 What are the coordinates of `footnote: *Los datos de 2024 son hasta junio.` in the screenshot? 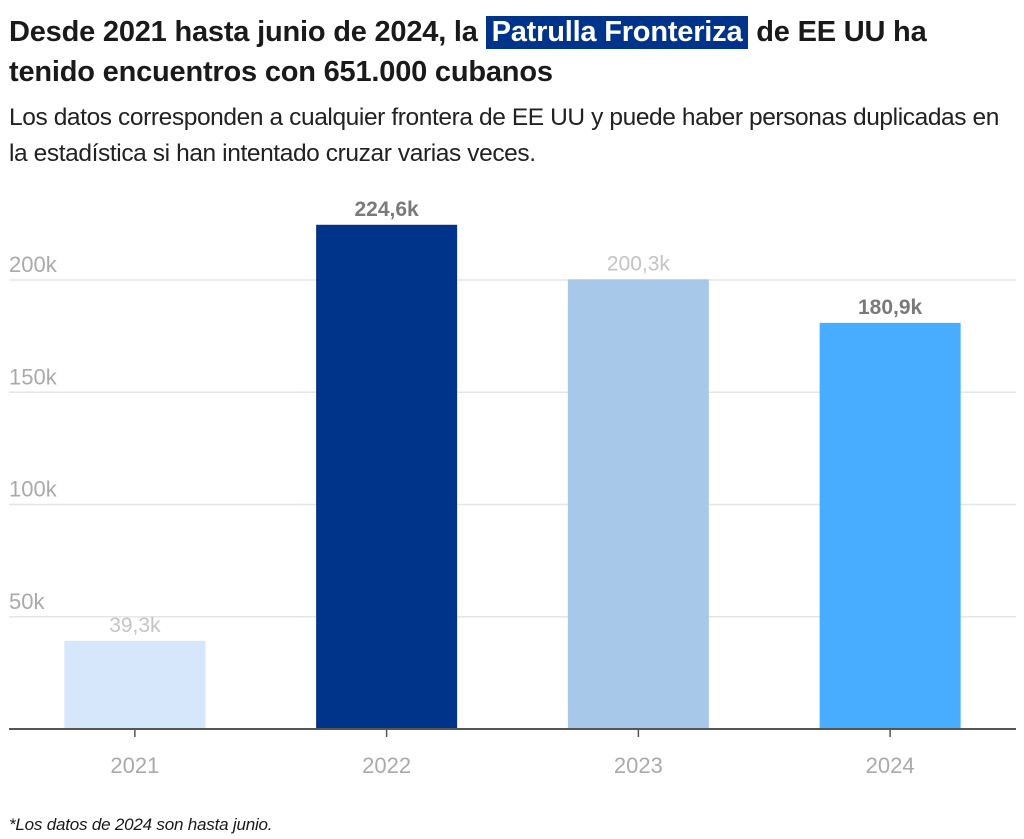 It's located at (141, 824).